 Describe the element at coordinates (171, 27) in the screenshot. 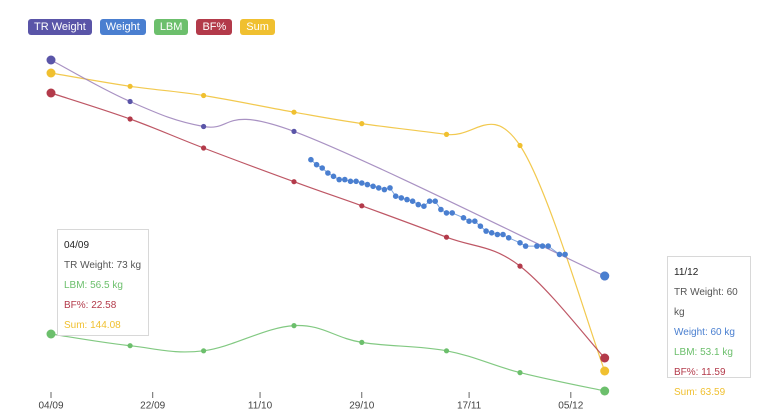

I see `legend-lbm: LBM` at that location.